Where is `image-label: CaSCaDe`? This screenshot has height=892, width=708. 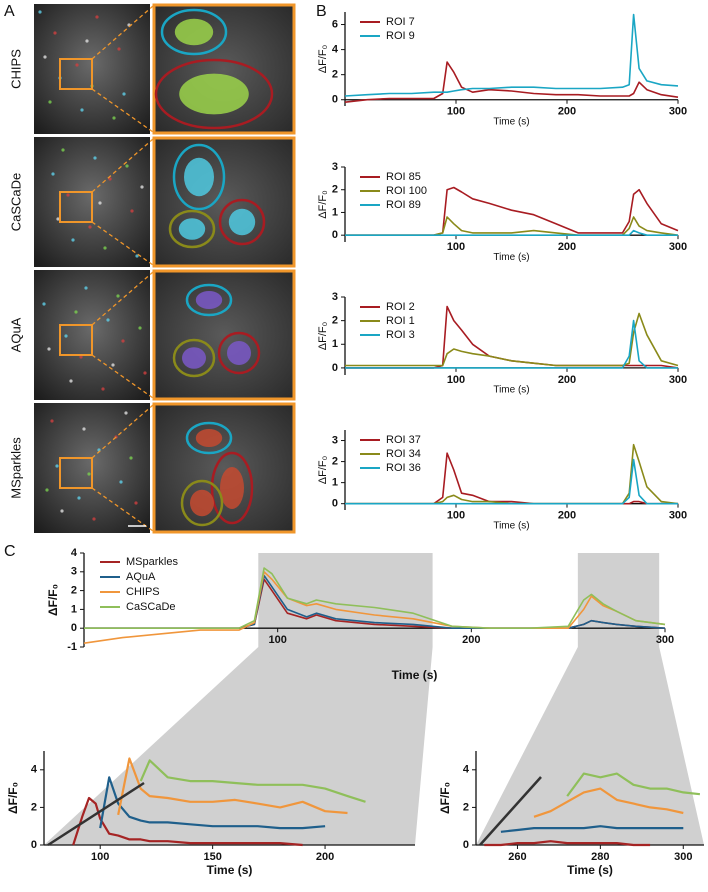
image-label: CaSCaDe is located at coordinates (15, 202).